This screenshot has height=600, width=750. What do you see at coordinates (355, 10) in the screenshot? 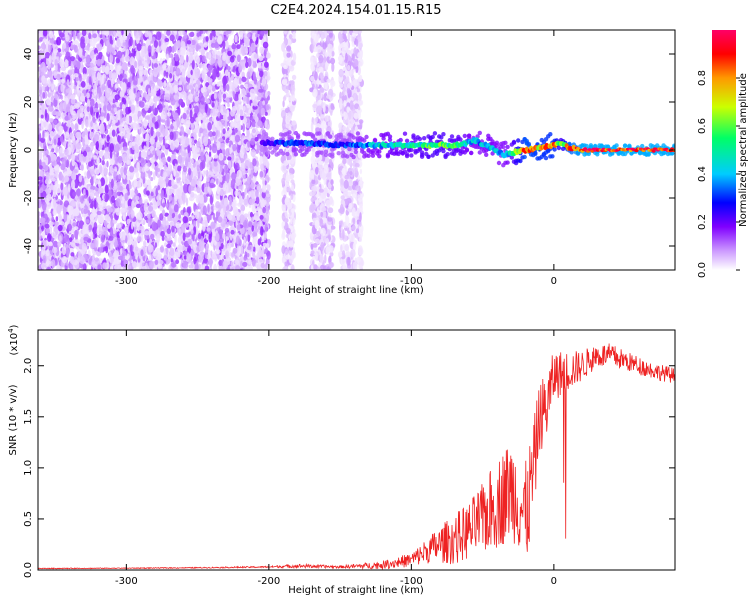
I see `figure-title: C2E4.2024.154.01.15.R15` at bounding box center [355, 10].